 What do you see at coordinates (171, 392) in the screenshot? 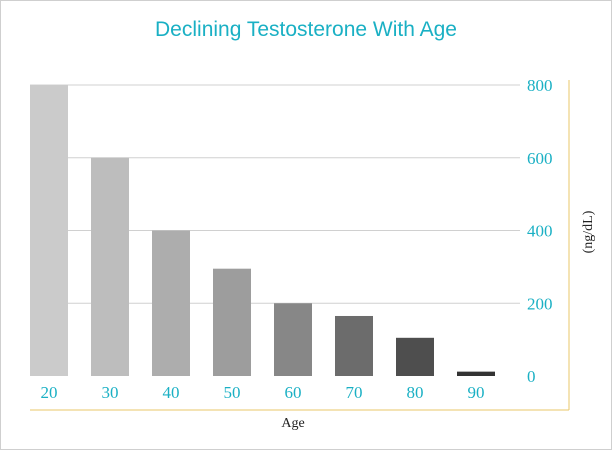
I see `x-tick-label: 40` at bounding box center [171, 392].